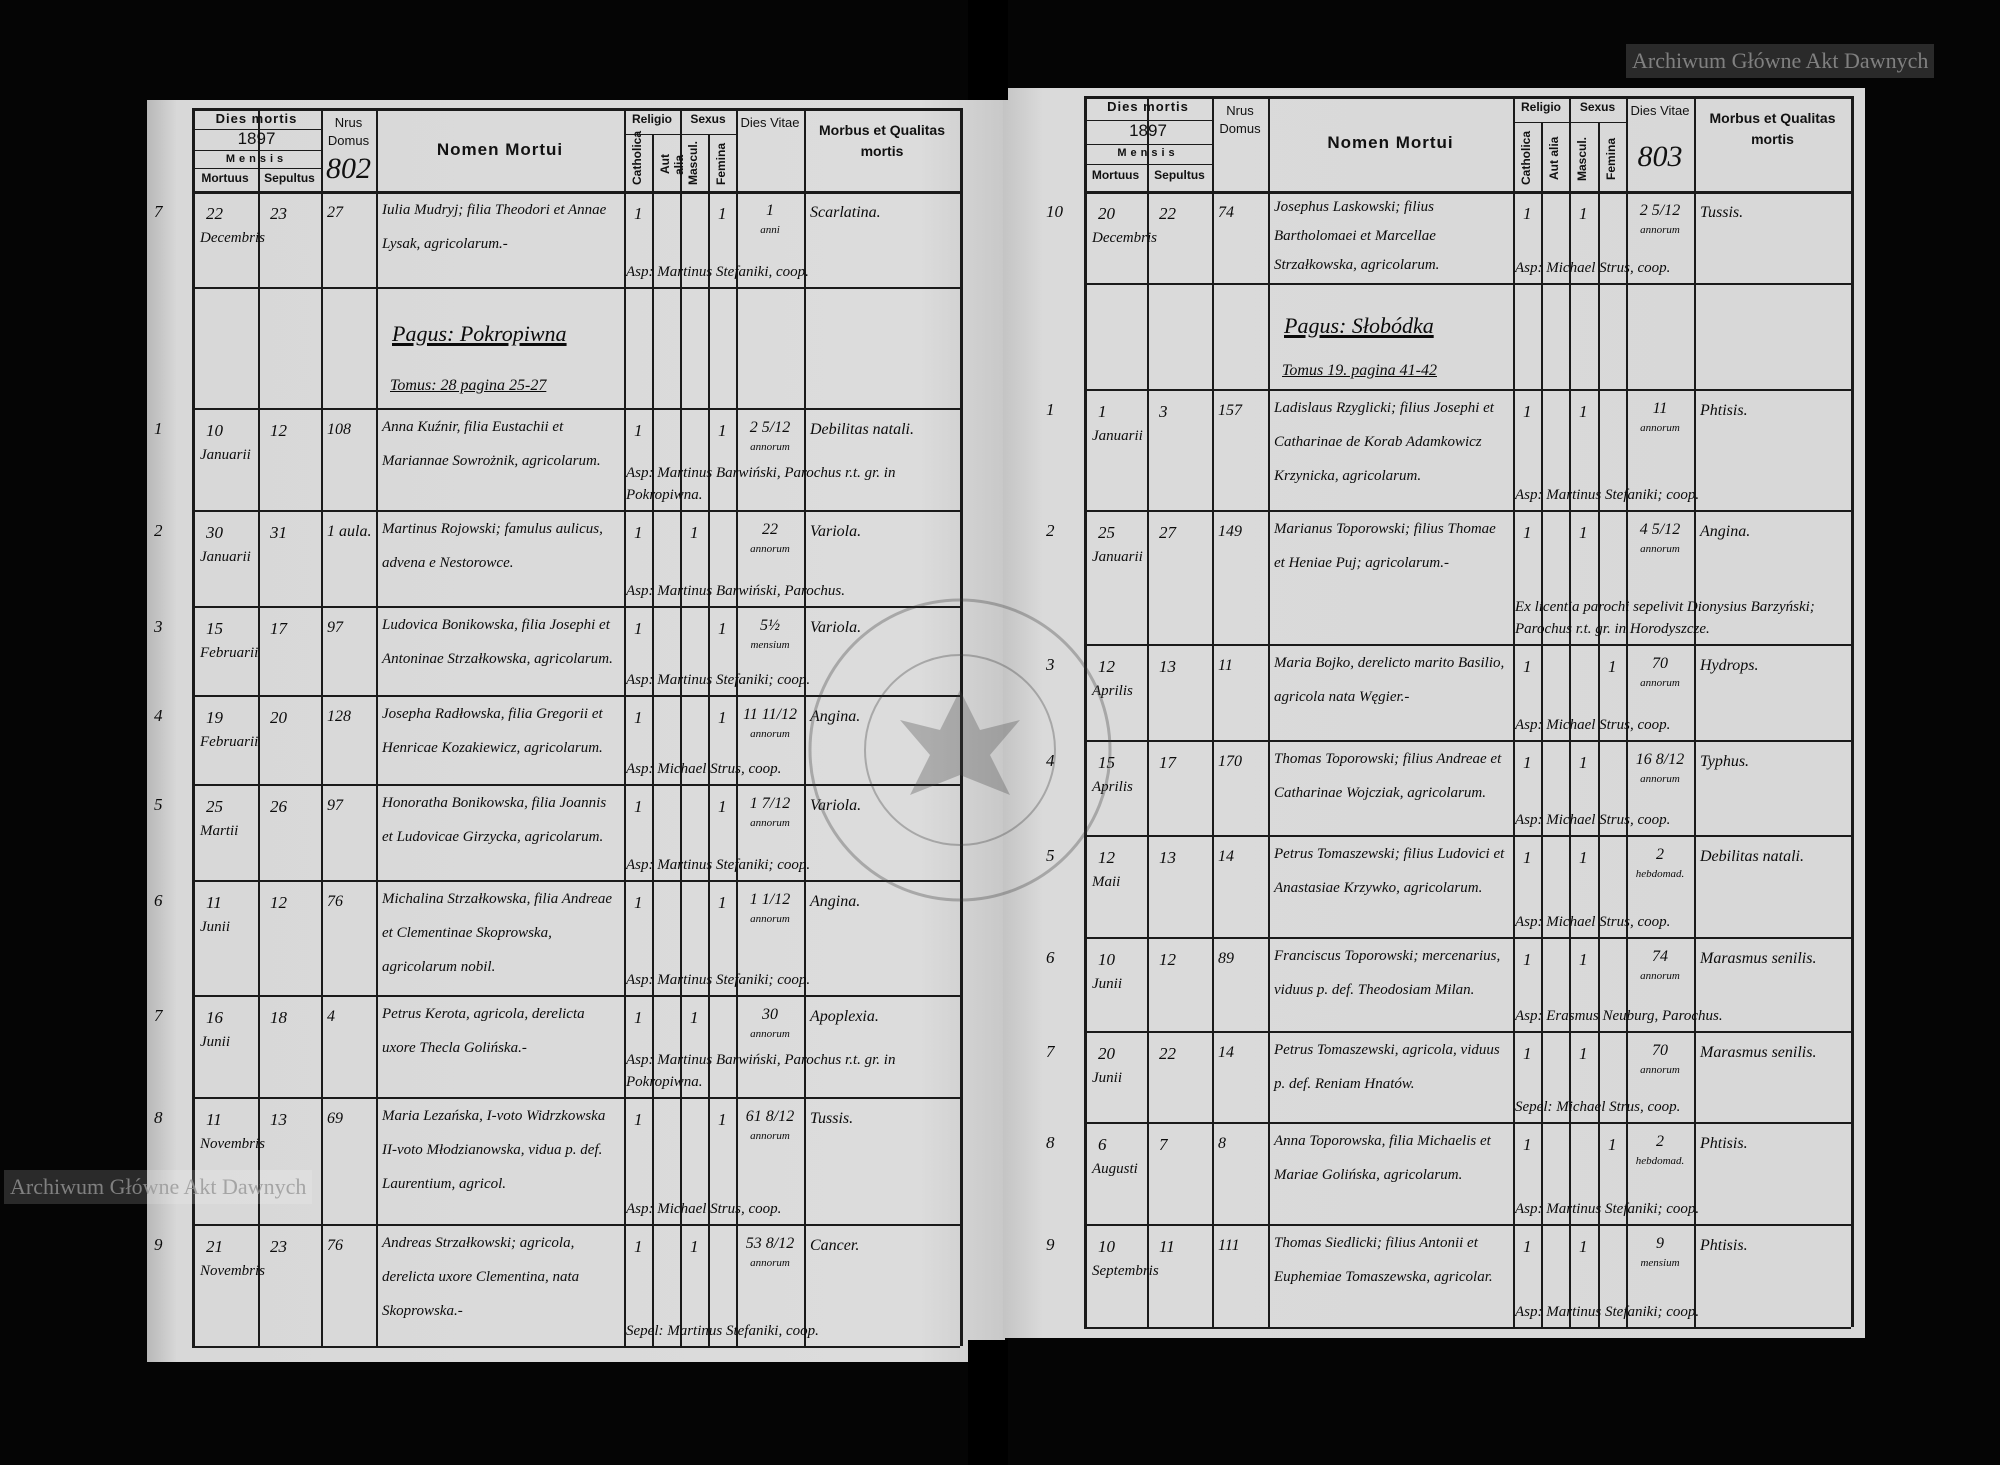  Describe the element at coordinates (770, 122) in the screenshot. I see `left-header-dies-vitae: Dies Vitae` at that location.